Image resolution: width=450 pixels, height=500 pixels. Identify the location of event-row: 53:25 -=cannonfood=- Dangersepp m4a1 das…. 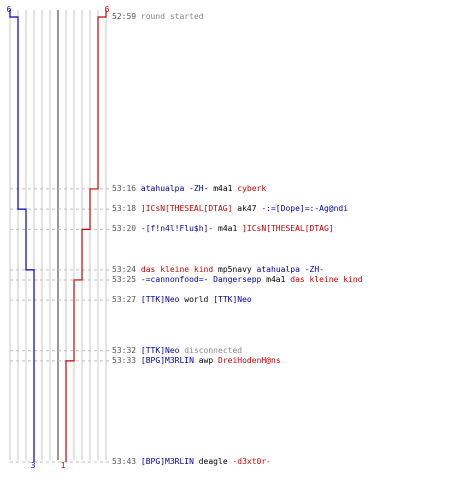
(237, 280).